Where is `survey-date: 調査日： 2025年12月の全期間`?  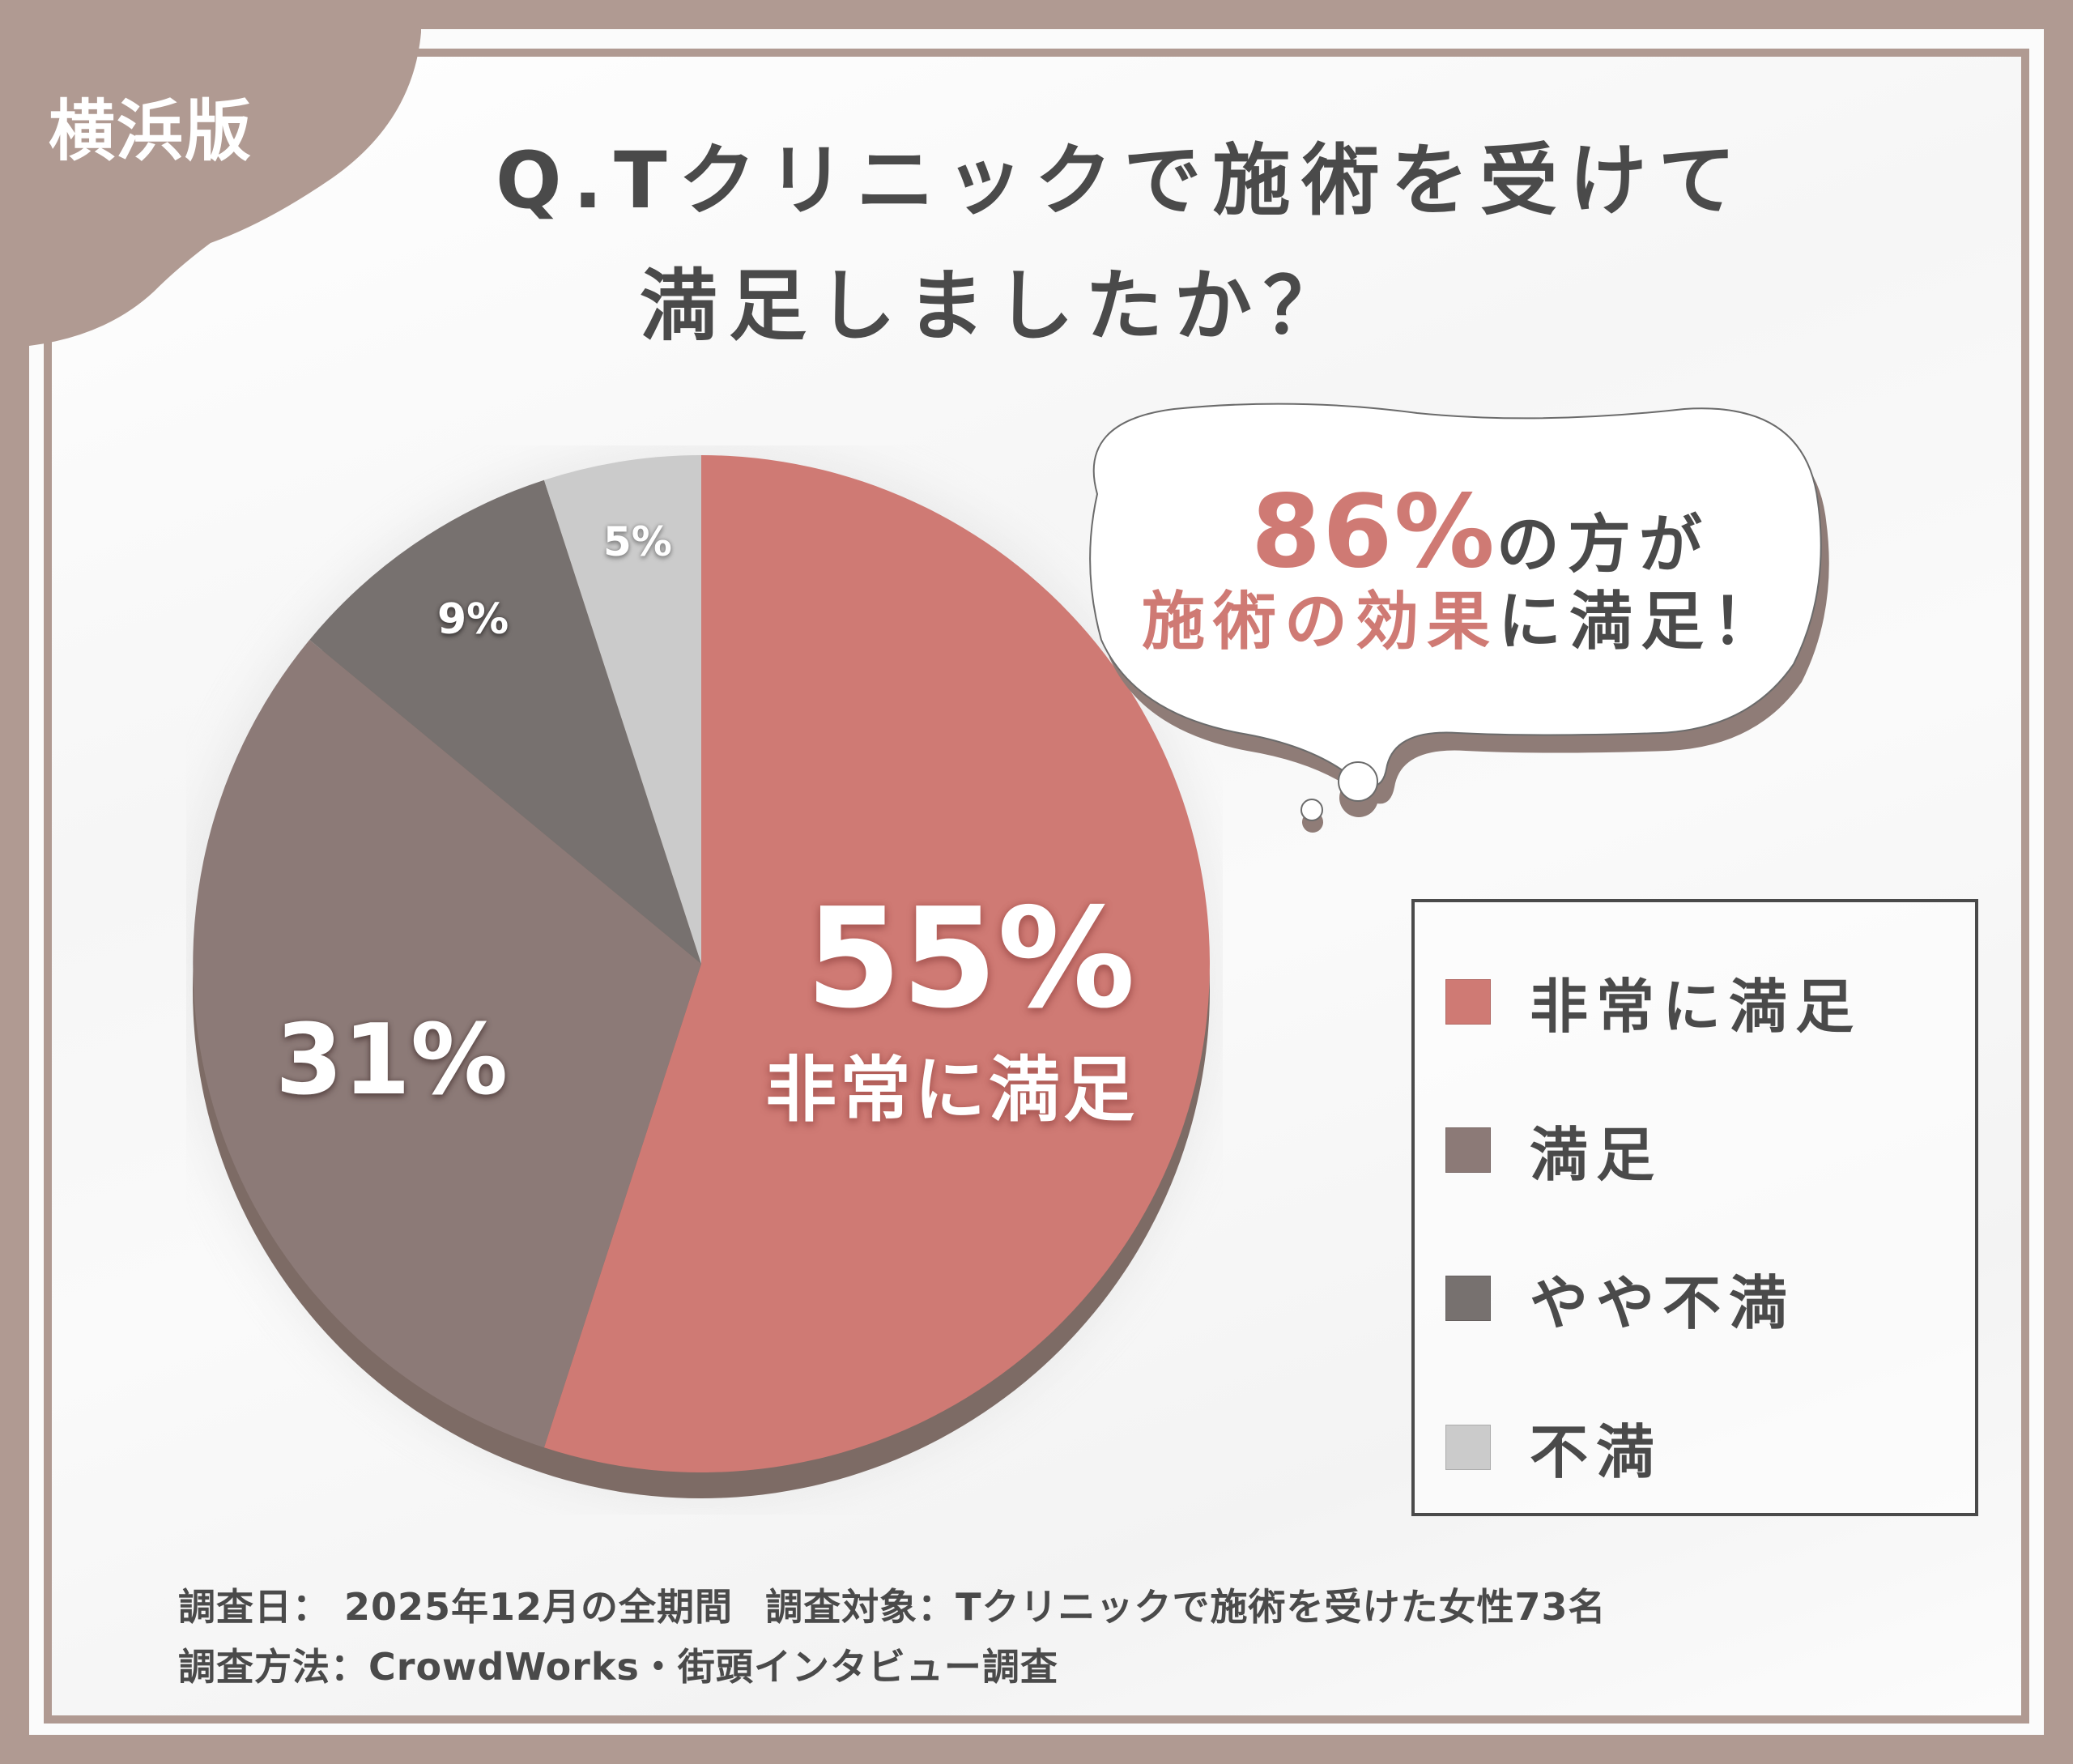 survey-date: 調査日： 2025年12月の全期間 is located at coordinates (456, 1607).